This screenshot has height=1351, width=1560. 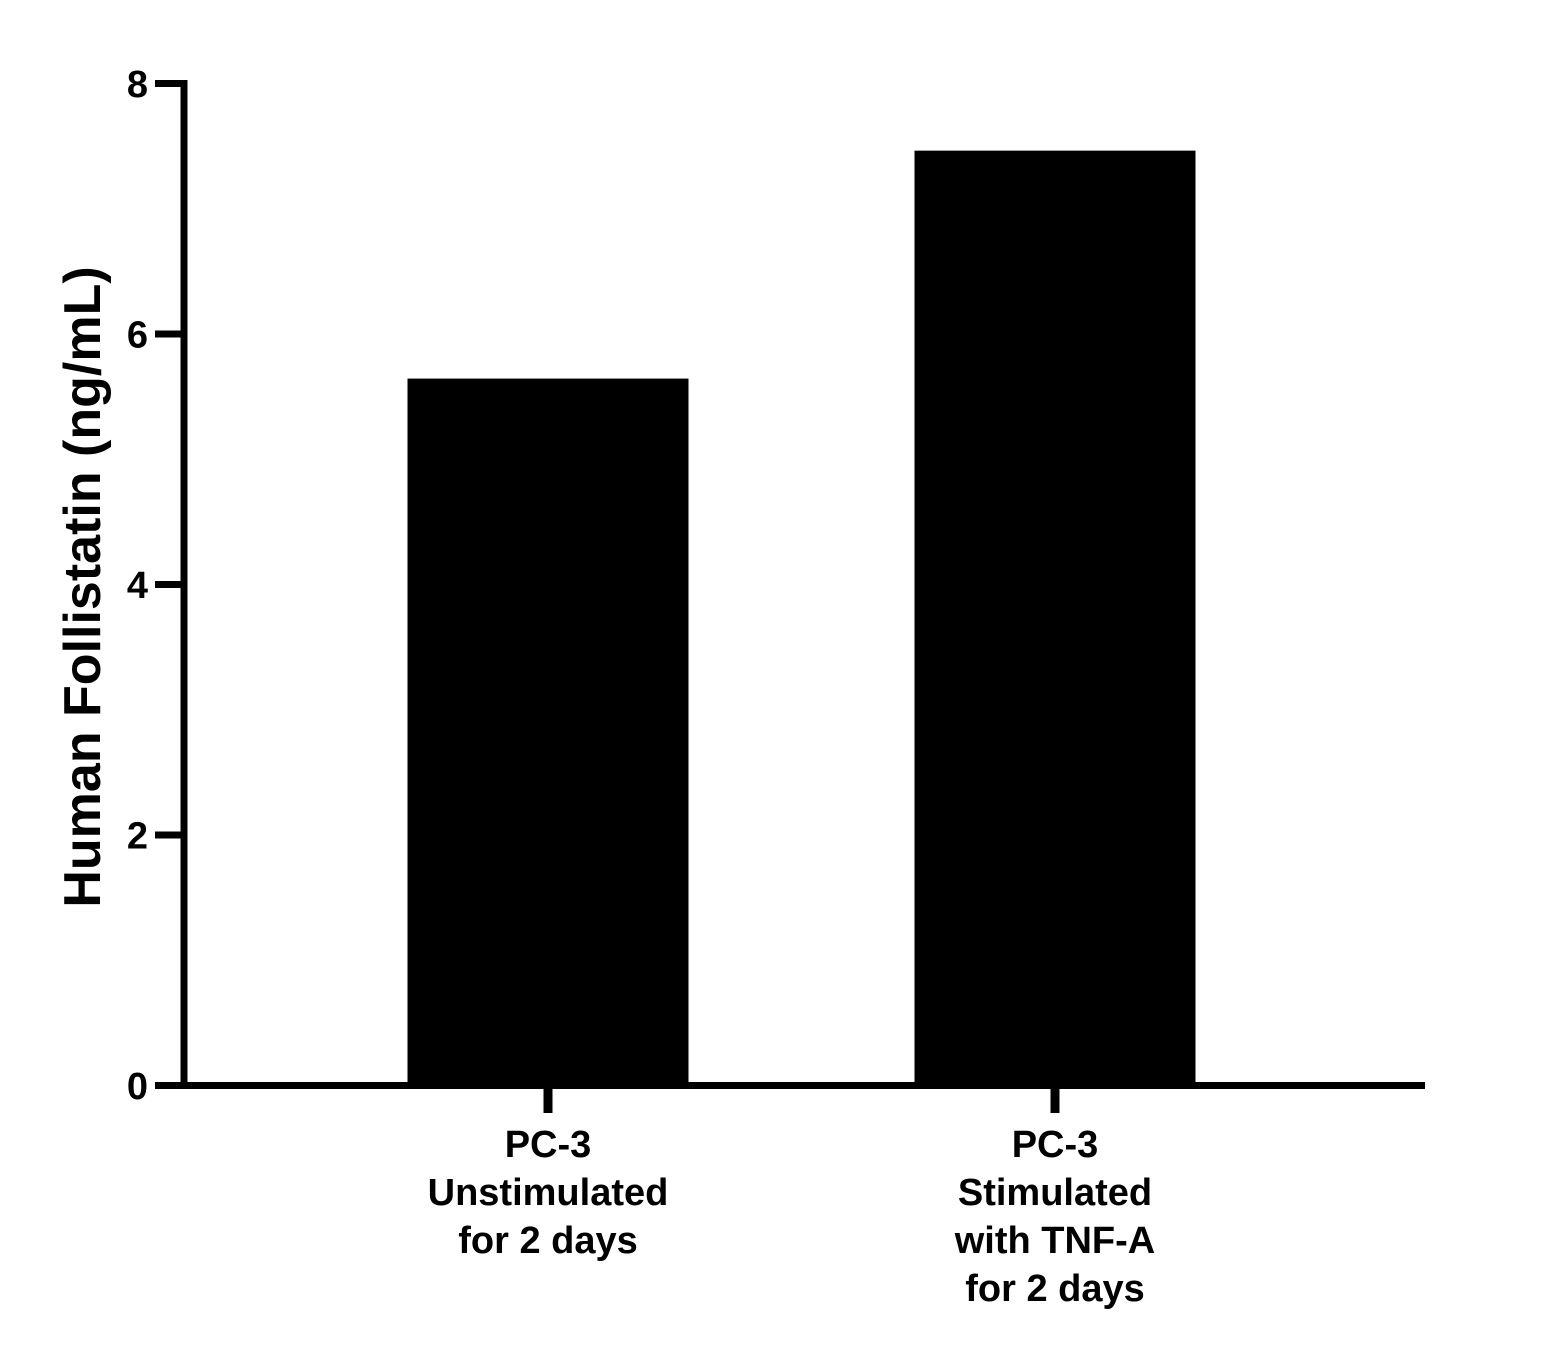 I want to click on x-tick-label: Stimulated, so click(x=1055, y=1193).